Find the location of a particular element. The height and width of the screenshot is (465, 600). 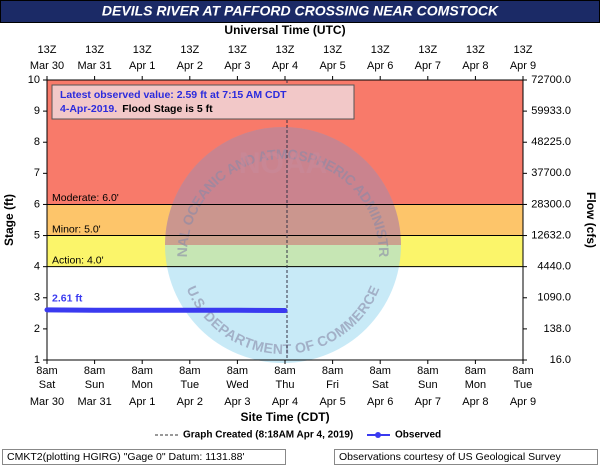

y-axis-label: Stage (ft) is located at coordinates (9, 220).